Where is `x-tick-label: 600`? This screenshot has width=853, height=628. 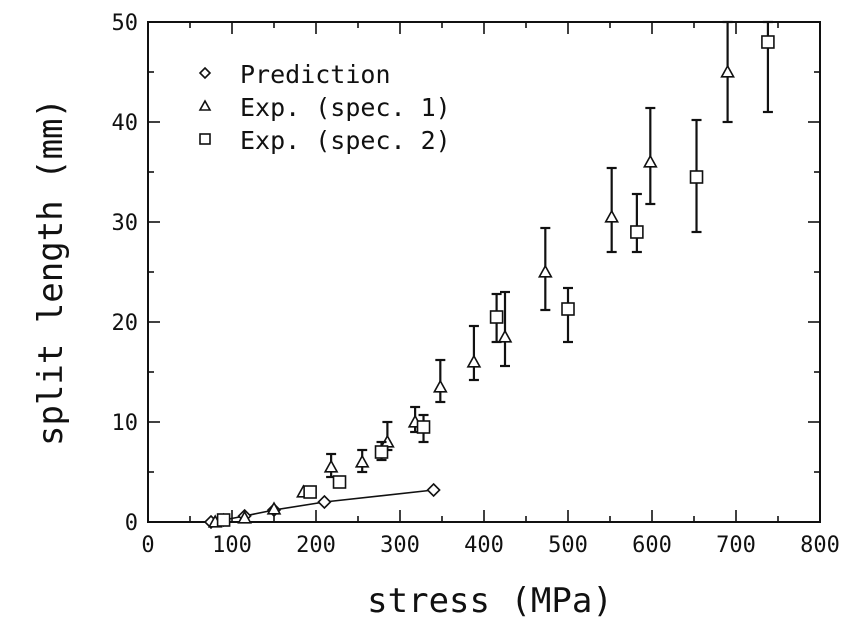
x-tick-label: 600 is located at coordinates (652, 545).